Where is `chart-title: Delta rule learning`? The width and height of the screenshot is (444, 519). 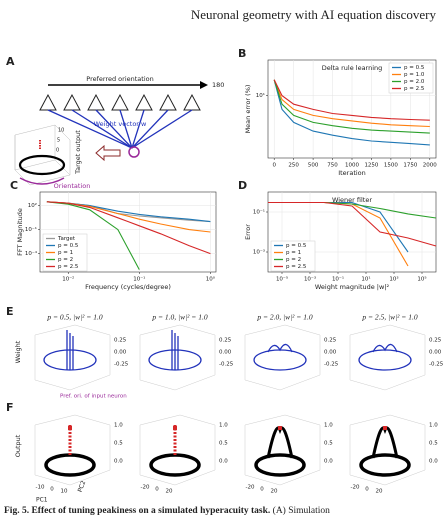 chart-title: Delta rule learning is located at coordinates (352, 68).